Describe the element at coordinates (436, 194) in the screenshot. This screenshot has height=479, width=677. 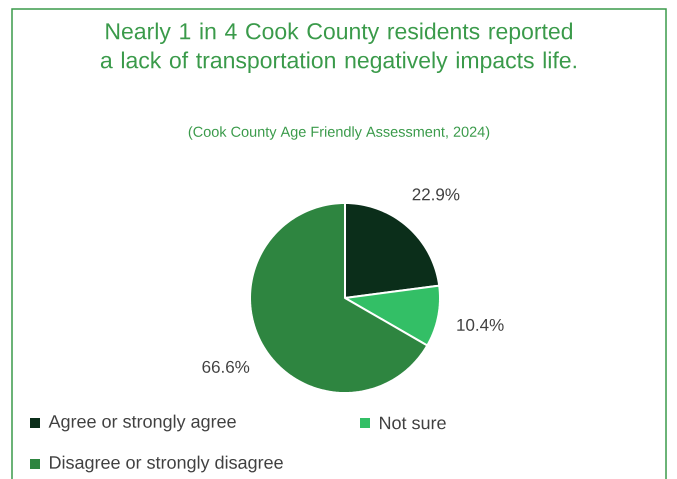
I see `data-label: 22.9%` at that location.